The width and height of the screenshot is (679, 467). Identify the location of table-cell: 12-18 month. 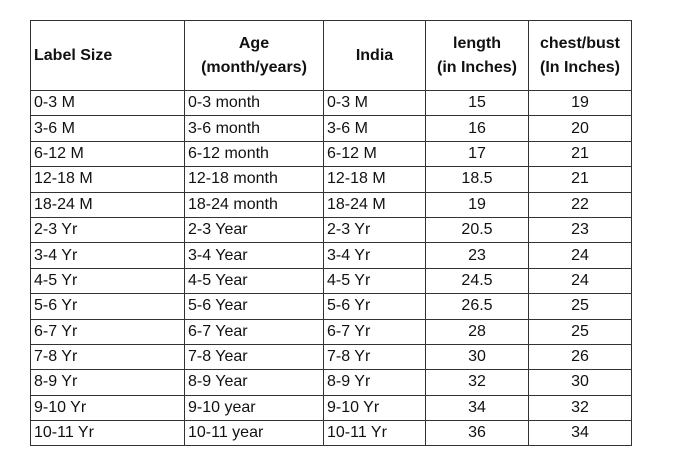
(254, 179).